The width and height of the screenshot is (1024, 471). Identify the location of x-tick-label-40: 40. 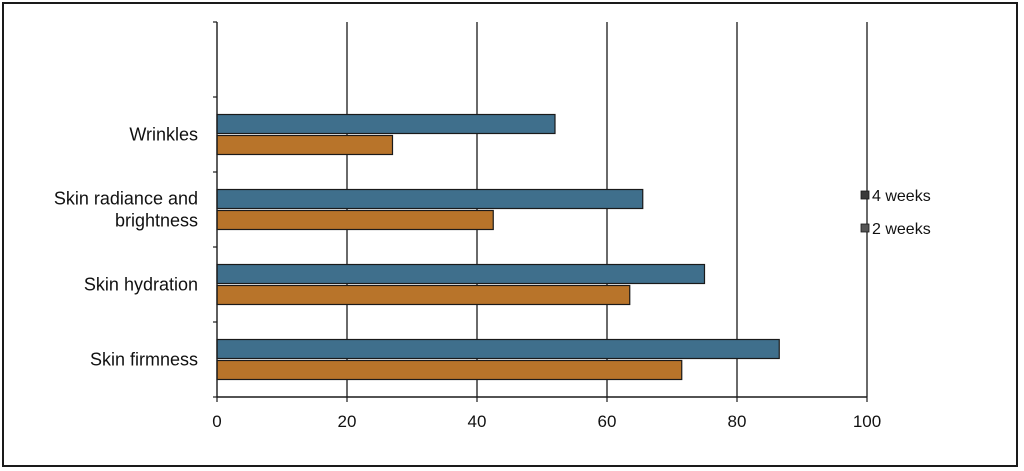
(477, 421).